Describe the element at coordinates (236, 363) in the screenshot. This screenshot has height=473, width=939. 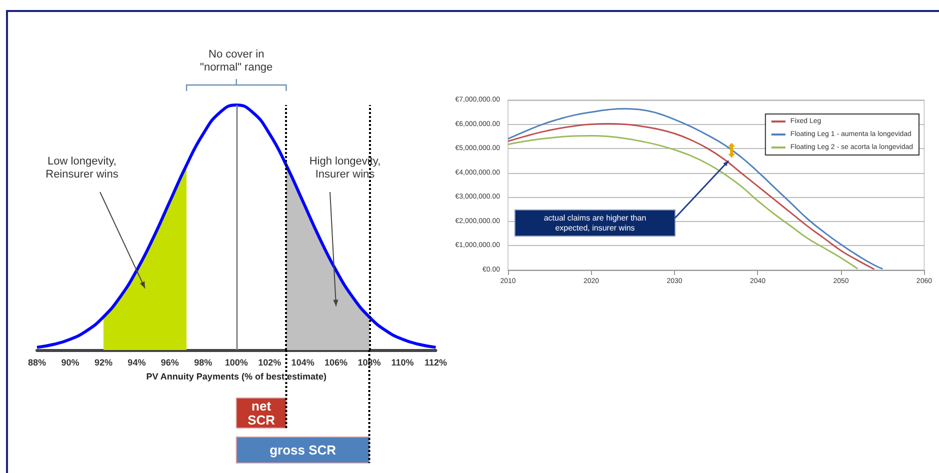
I see `x-tick-label: 100%` at that location.